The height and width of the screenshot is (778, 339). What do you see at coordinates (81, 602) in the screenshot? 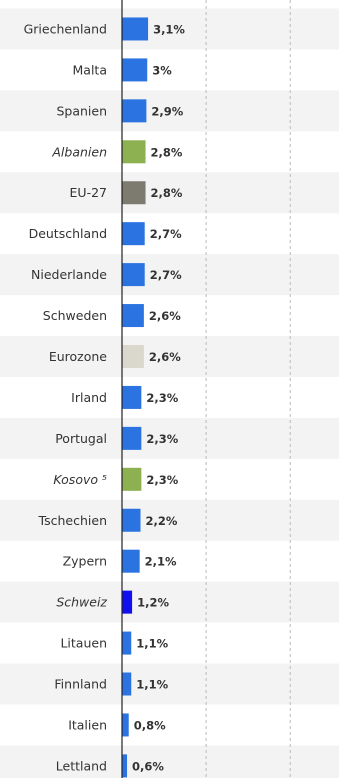
I see `category-label: Schweiz` at bounding box center [81, 602].